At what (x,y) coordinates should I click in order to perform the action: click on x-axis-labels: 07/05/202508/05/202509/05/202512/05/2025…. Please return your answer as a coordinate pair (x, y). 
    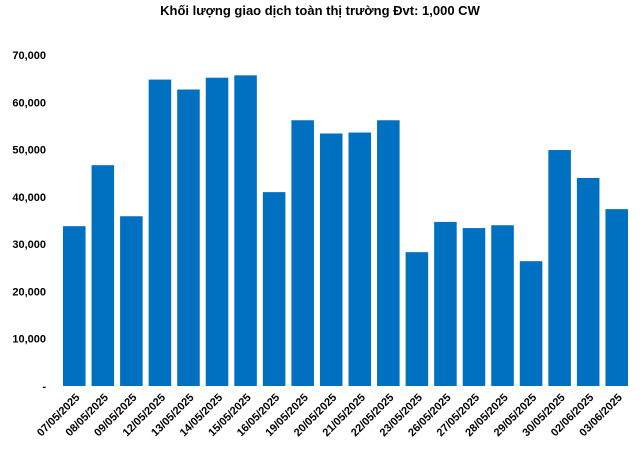
    Looking at the image, I should click on (330, 415).